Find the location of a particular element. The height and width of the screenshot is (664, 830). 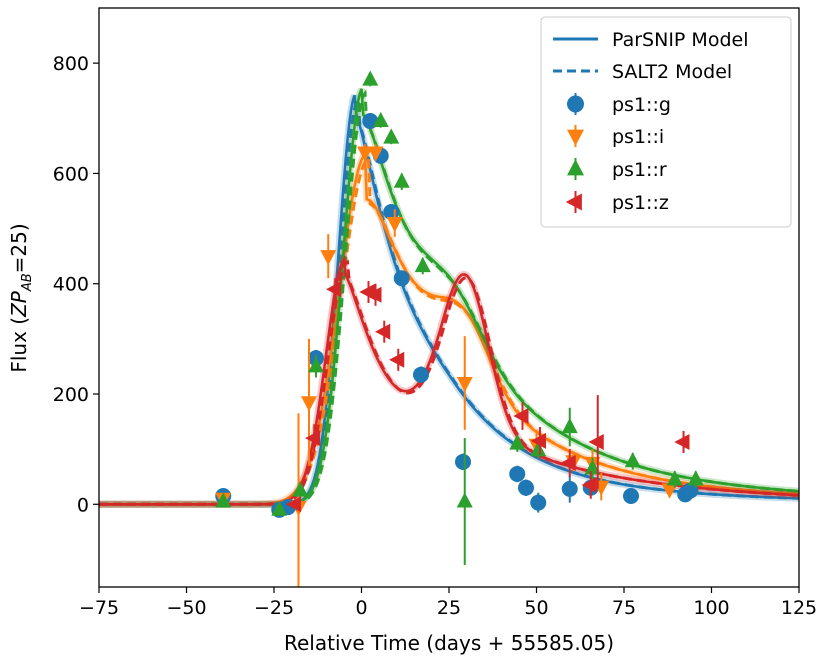

y-axis-label: Flux (ZPAB=25) is located at coordinates (21, 297).